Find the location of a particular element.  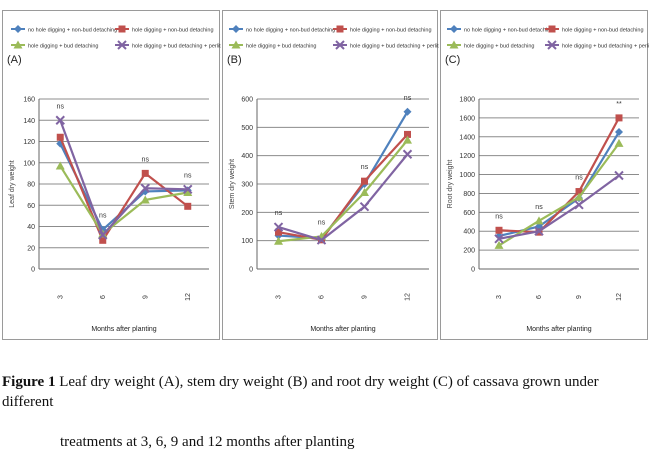

y-axis-label: Root dry weight is located at coordinates (450, 184).